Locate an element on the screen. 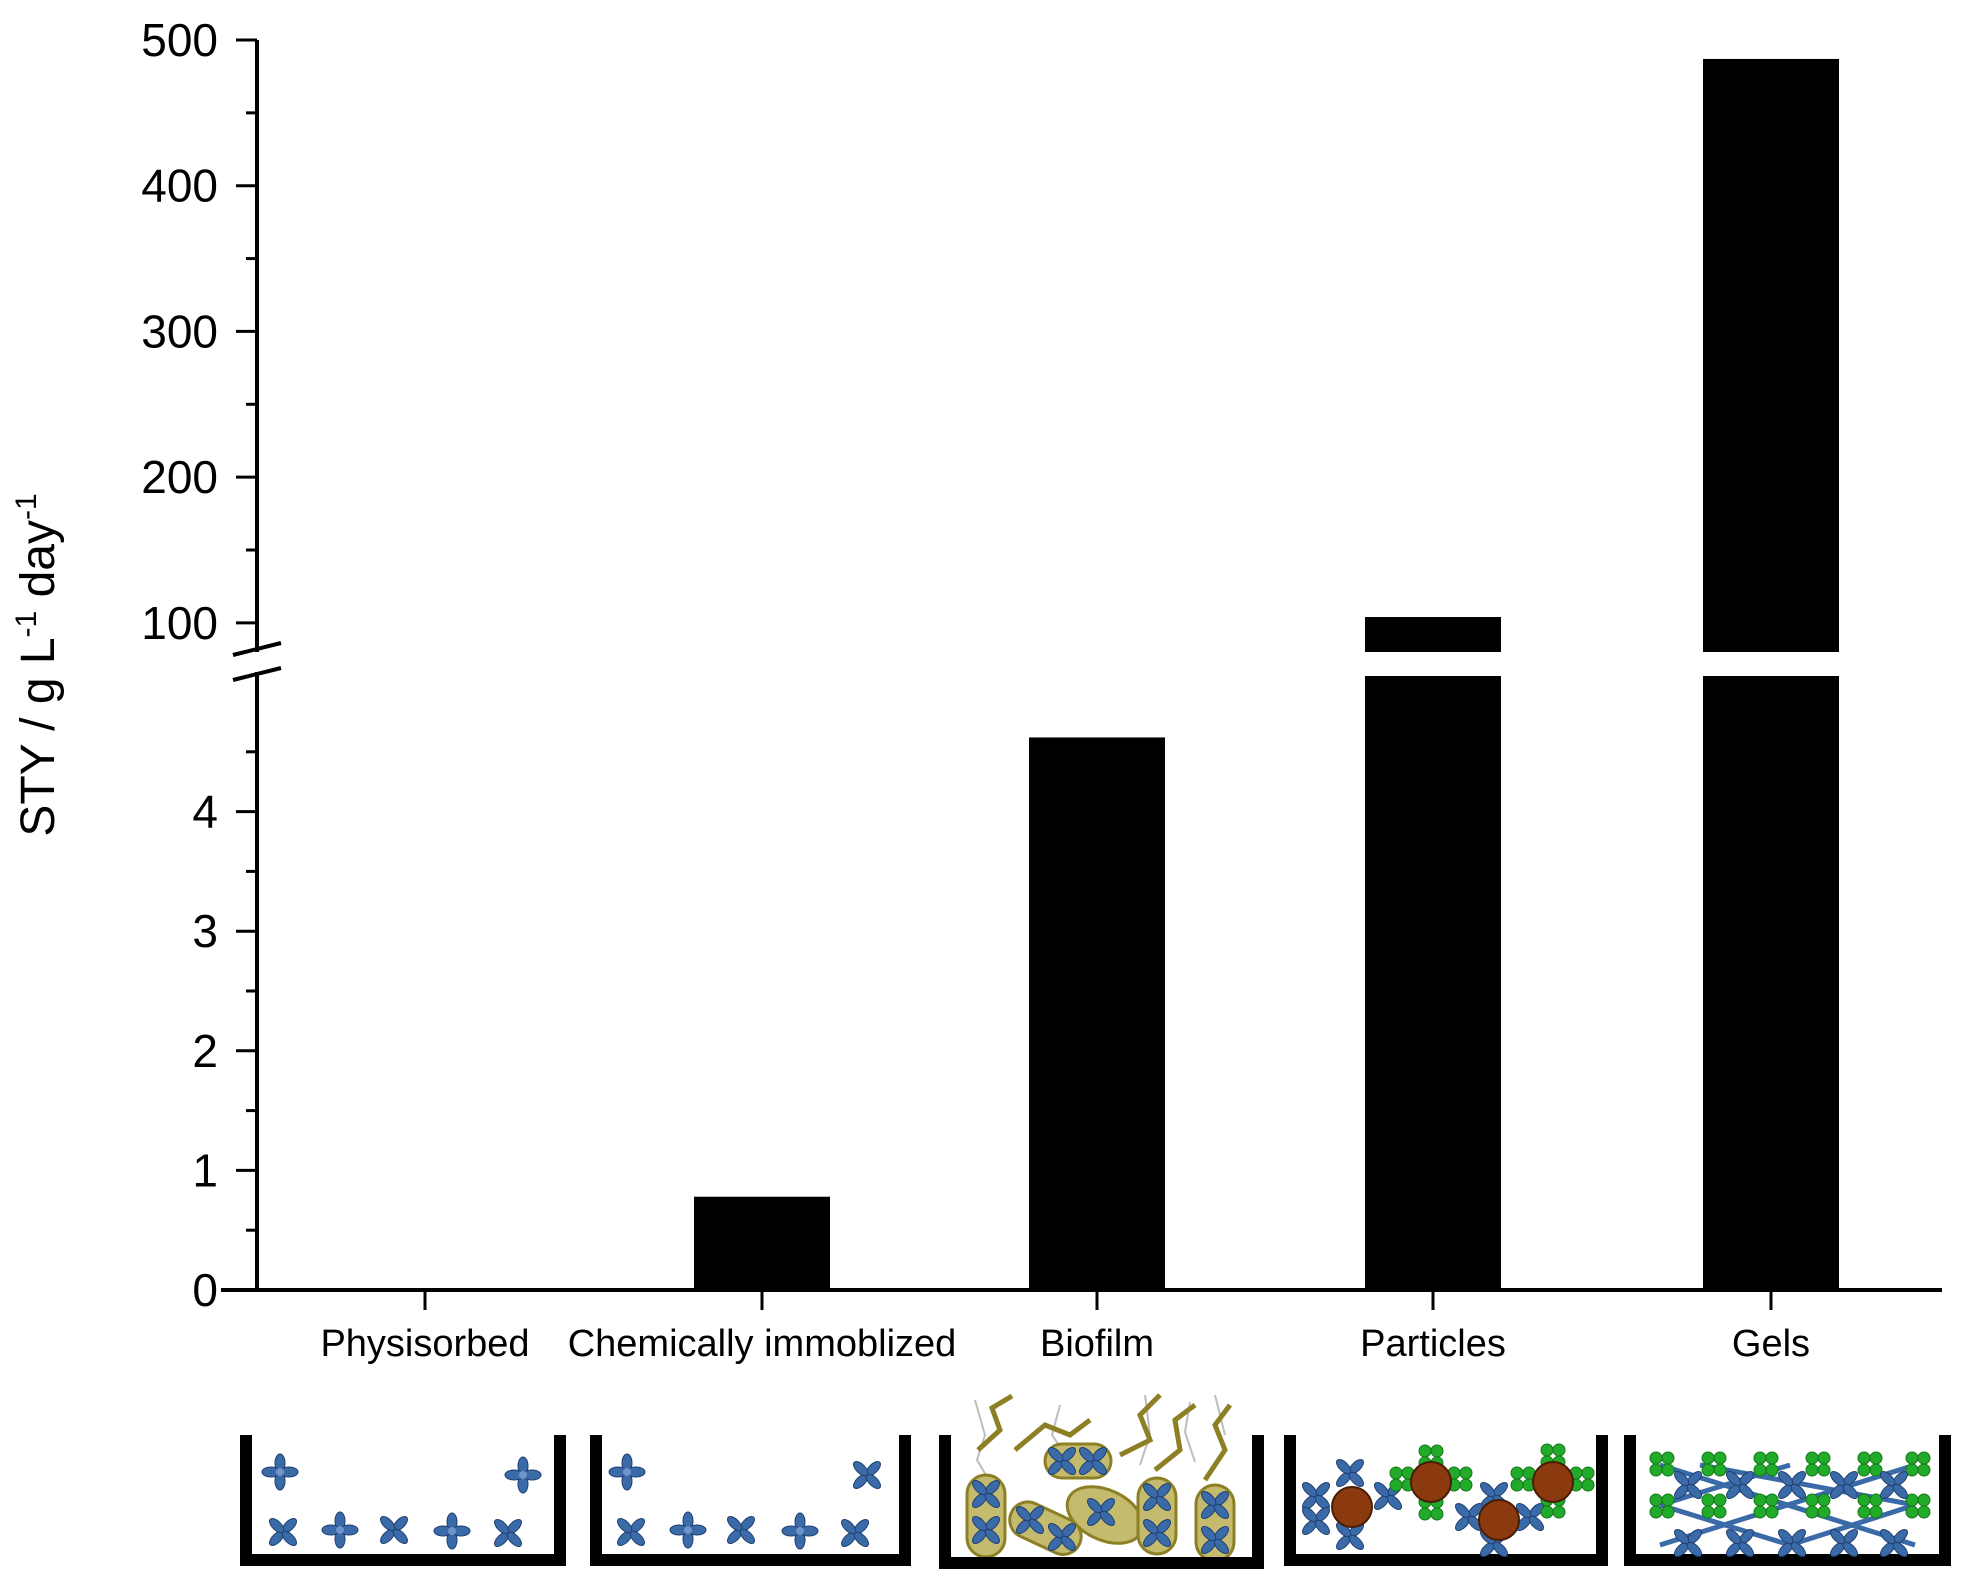  y-tick-label: 400 is located at coordinates (179, 186).